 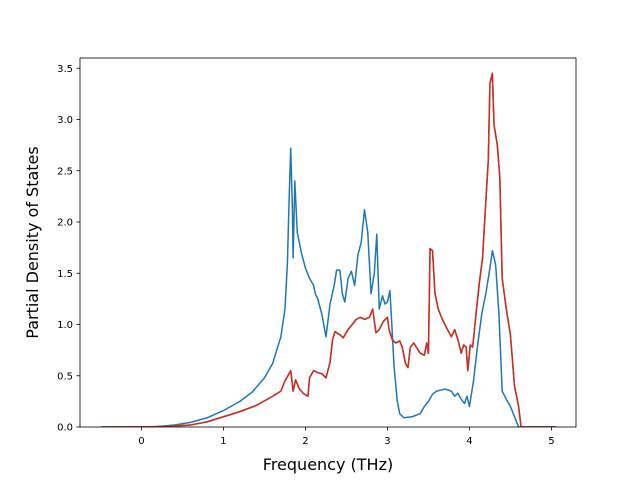 I want to click on y-axis-label: Partial Density of States, so click(x=32, y=242).